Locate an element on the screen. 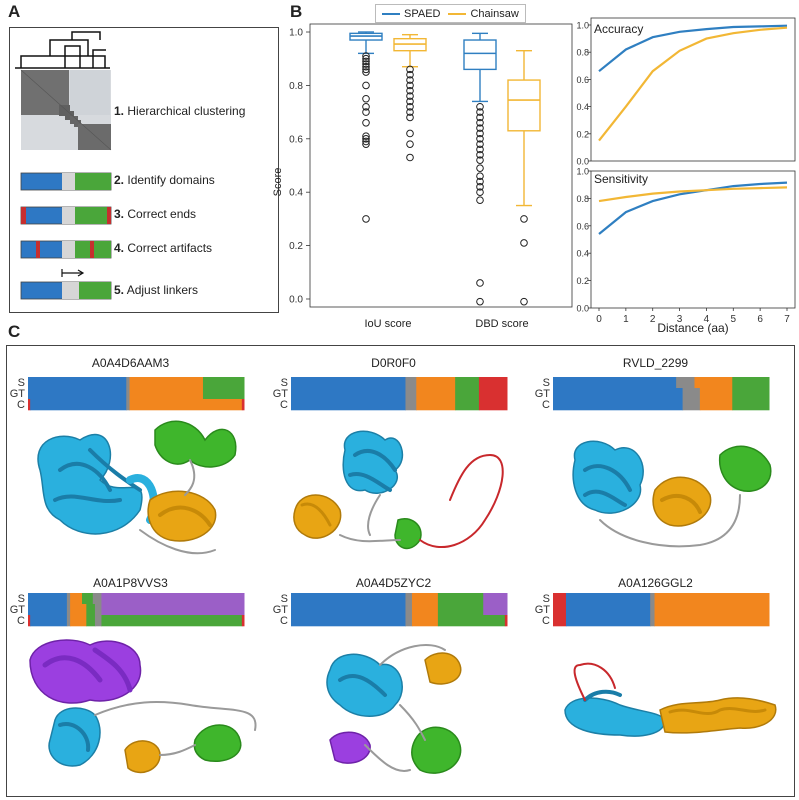  accuracy-y-ticks is located at coordinates (589, 93).